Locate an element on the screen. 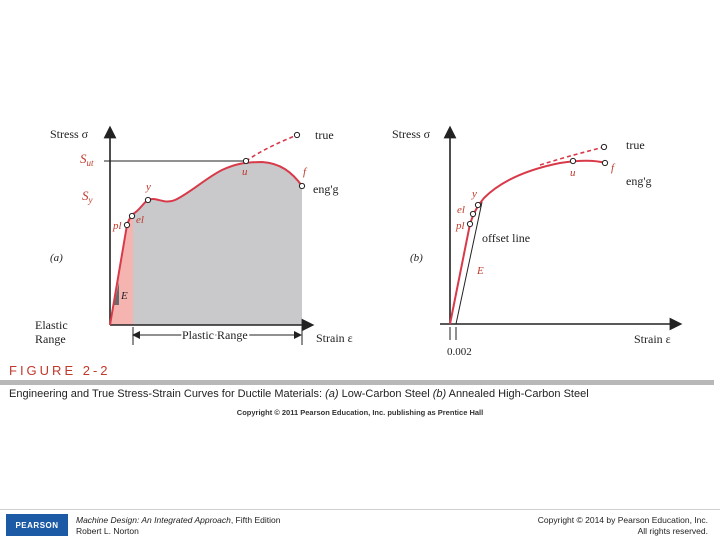  panel-a-y-label: Stress σ is located at coordinates (69, 134).